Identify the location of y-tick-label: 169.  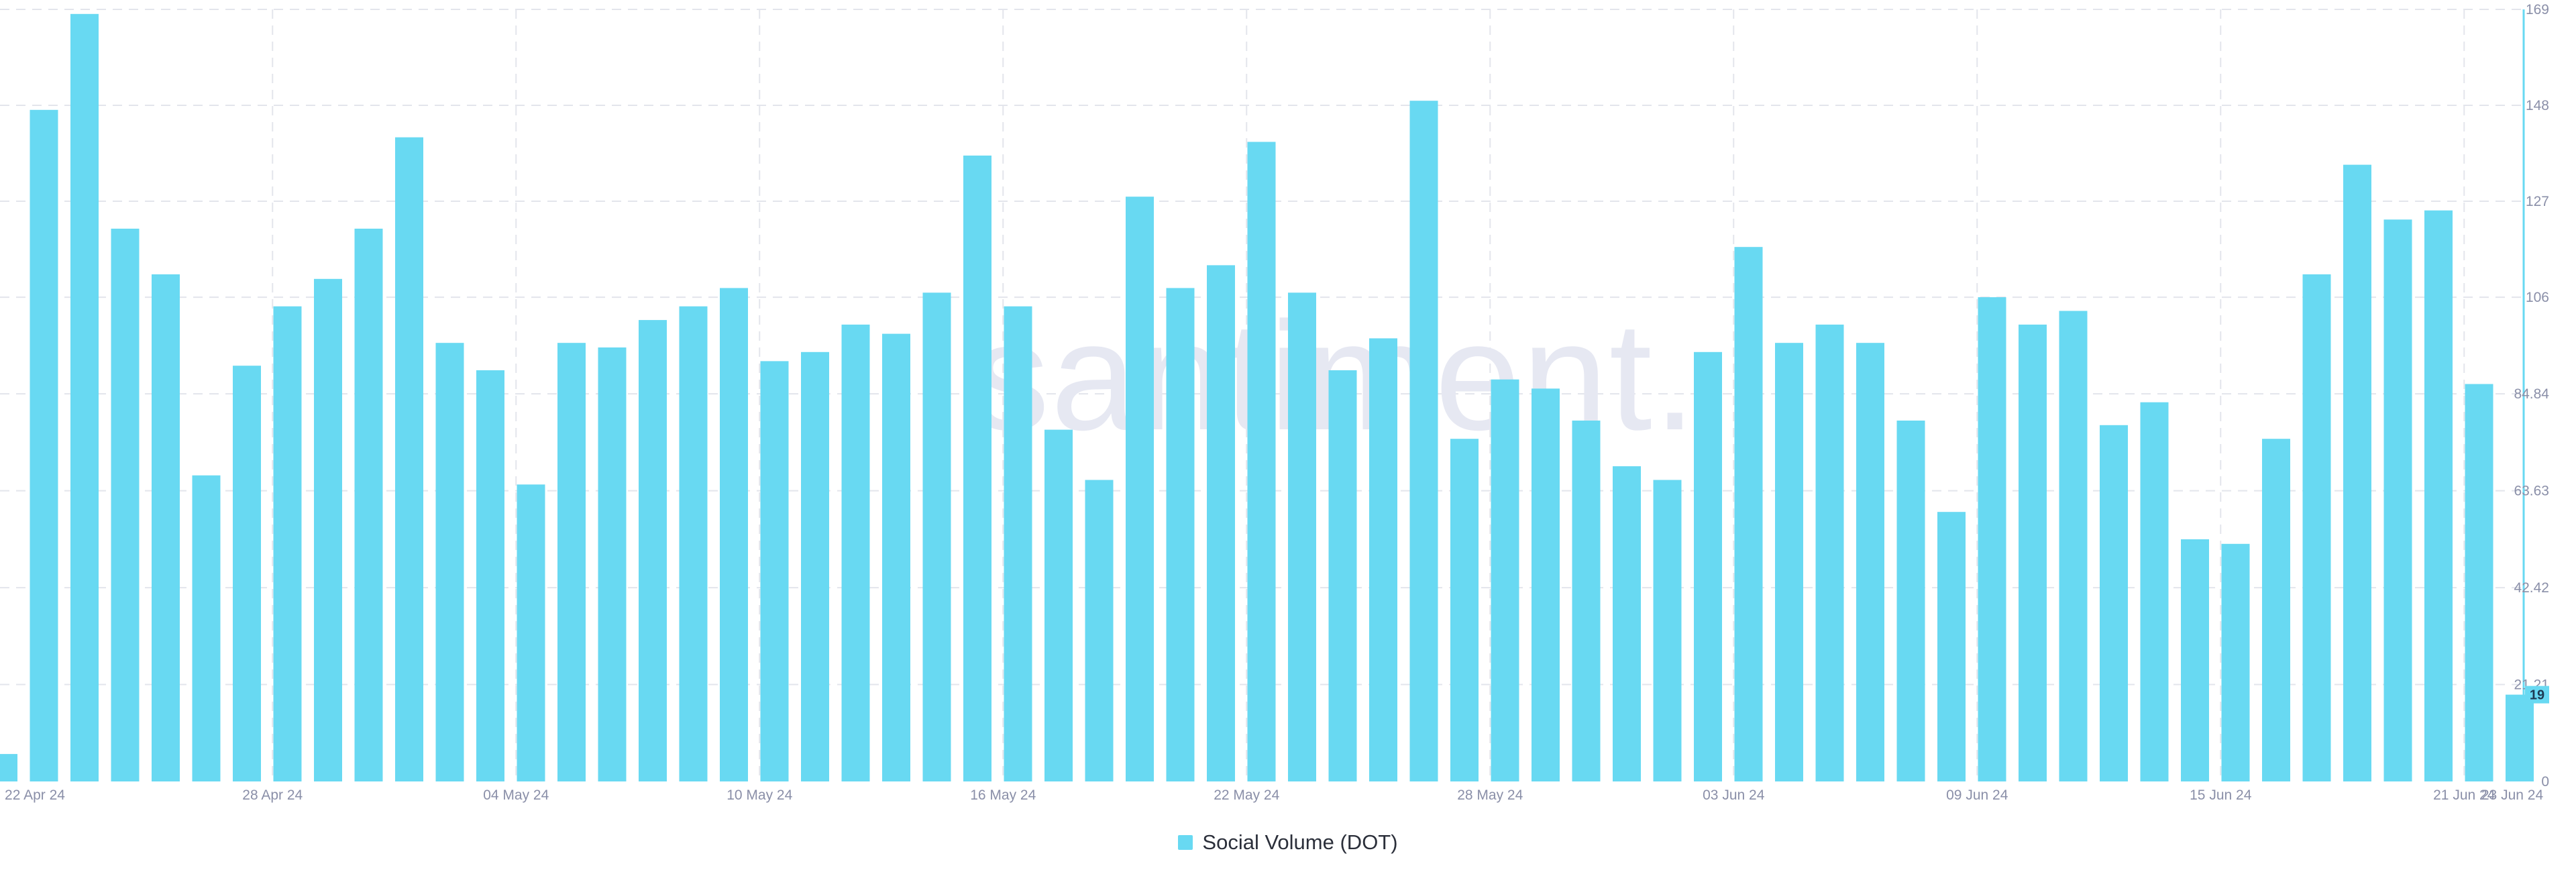
(2537, 9).